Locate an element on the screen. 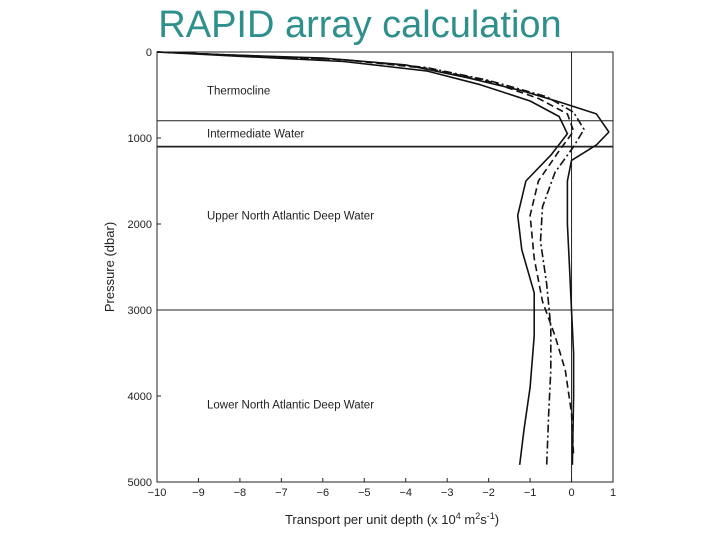  x-axis-label-unit: m is located at coordinates (468, 519).